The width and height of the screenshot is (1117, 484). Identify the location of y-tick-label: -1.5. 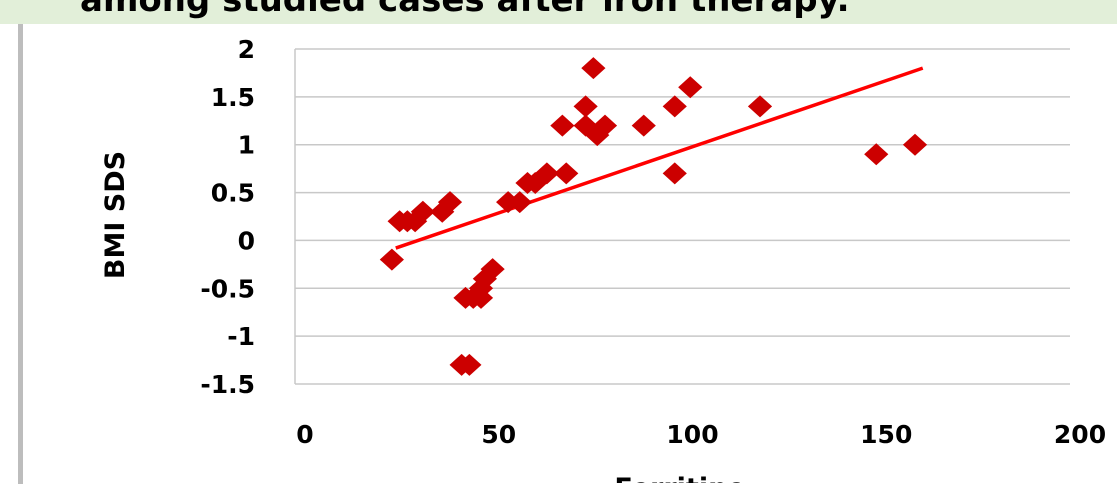
(227, 384).